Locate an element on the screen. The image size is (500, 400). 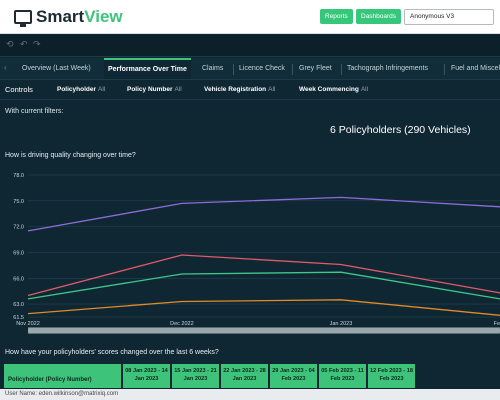
filter-week-commencing: Week Commencing All is located at coordinates (333, 89).